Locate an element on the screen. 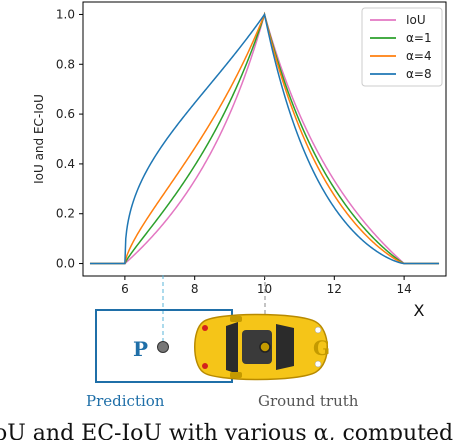 Image resolution: width=476 pixels, height=440 pixels. legend-label: α=8 is located at coordinates (419, 74).